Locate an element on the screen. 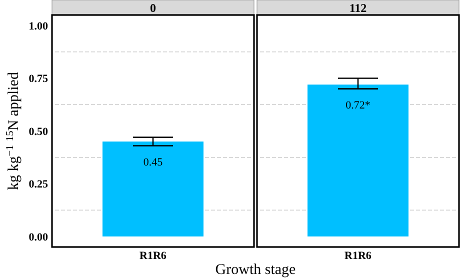  data-label: 0.45 is located at coordinates (153, 162).